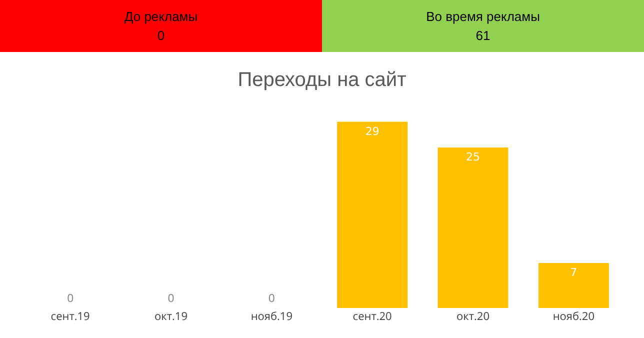 The image size is (644, 338). Describe the element at coordinates (171, 316) in the screenshot. I see `x-tick-label: окт.19` at that location.